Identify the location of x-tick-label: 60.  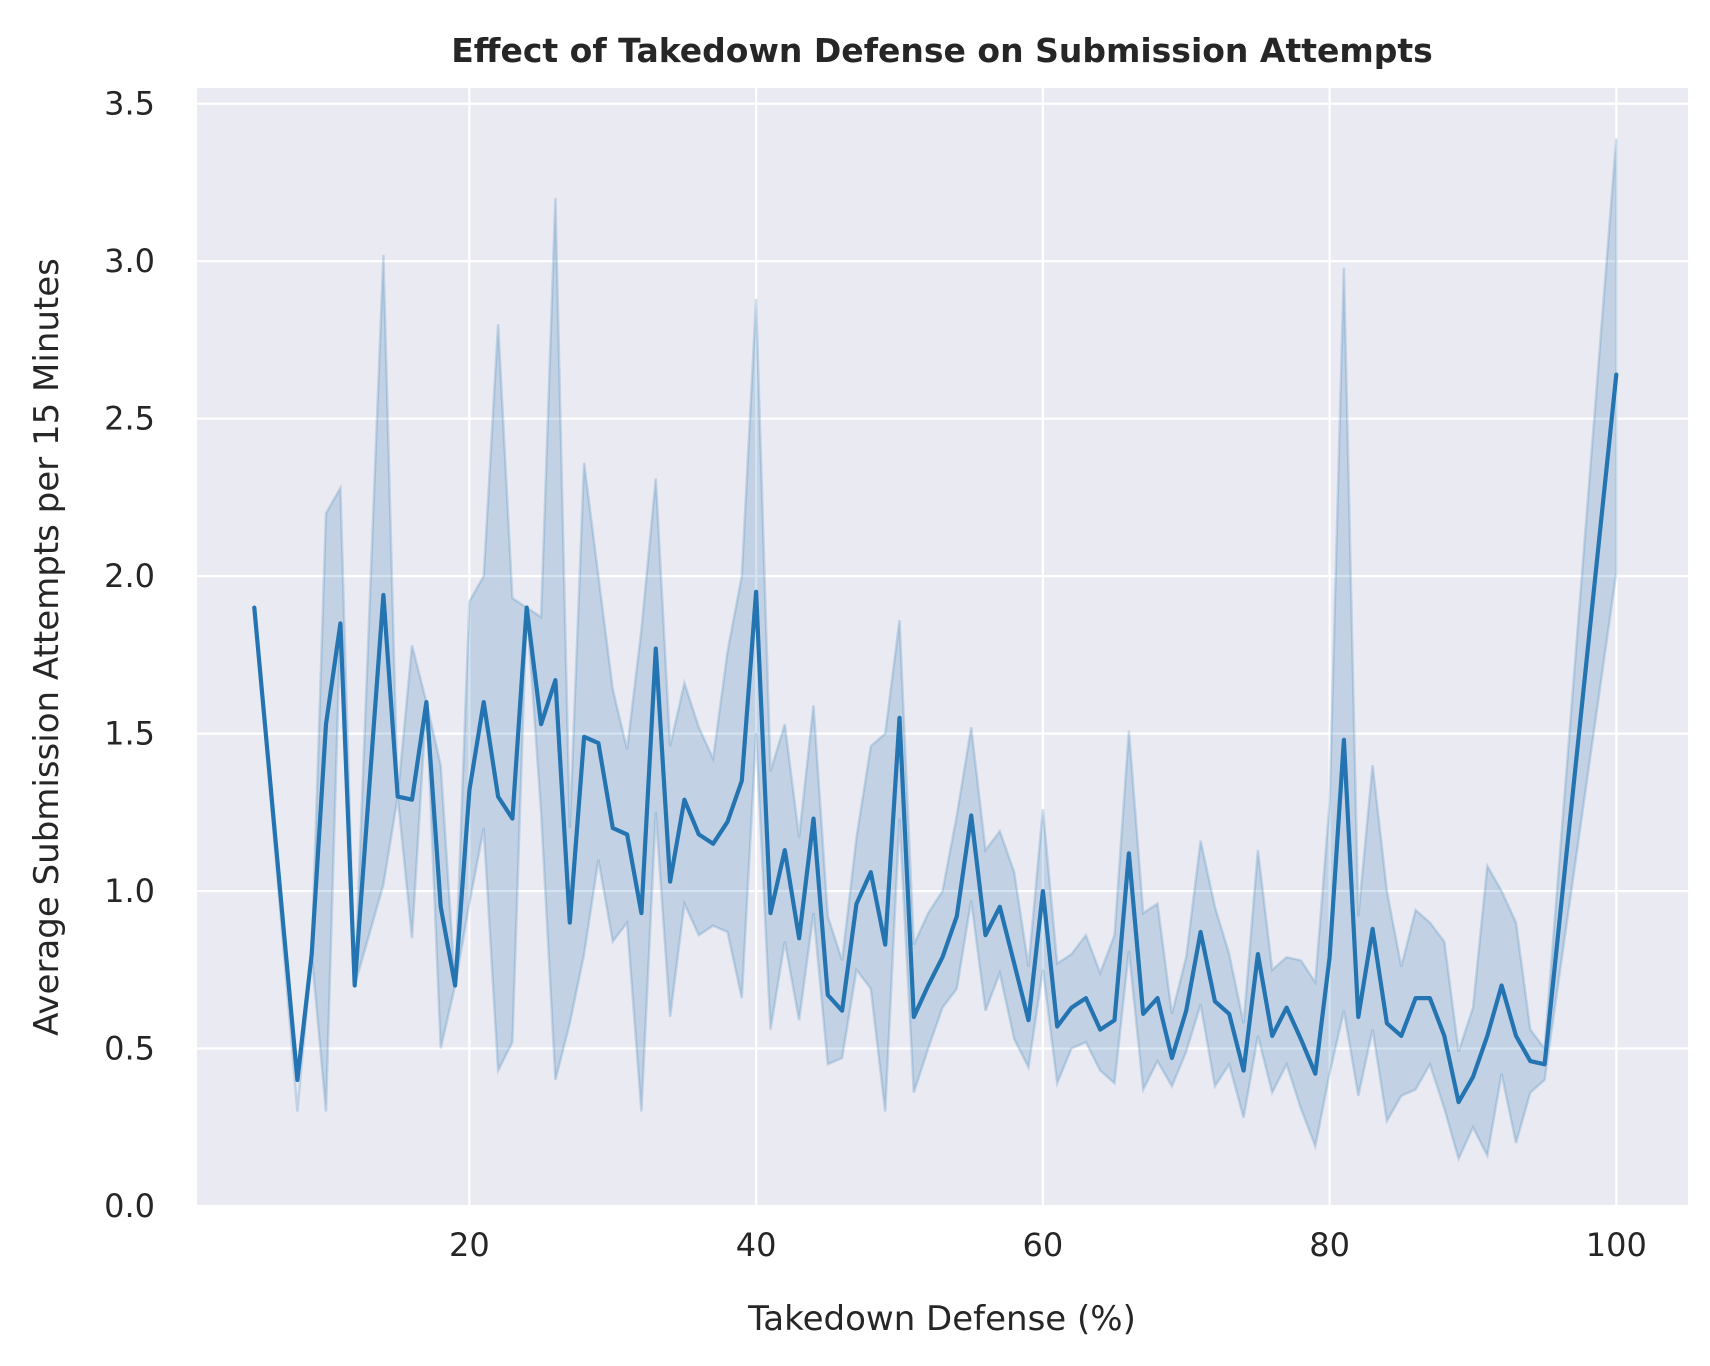
(1042, 1245).